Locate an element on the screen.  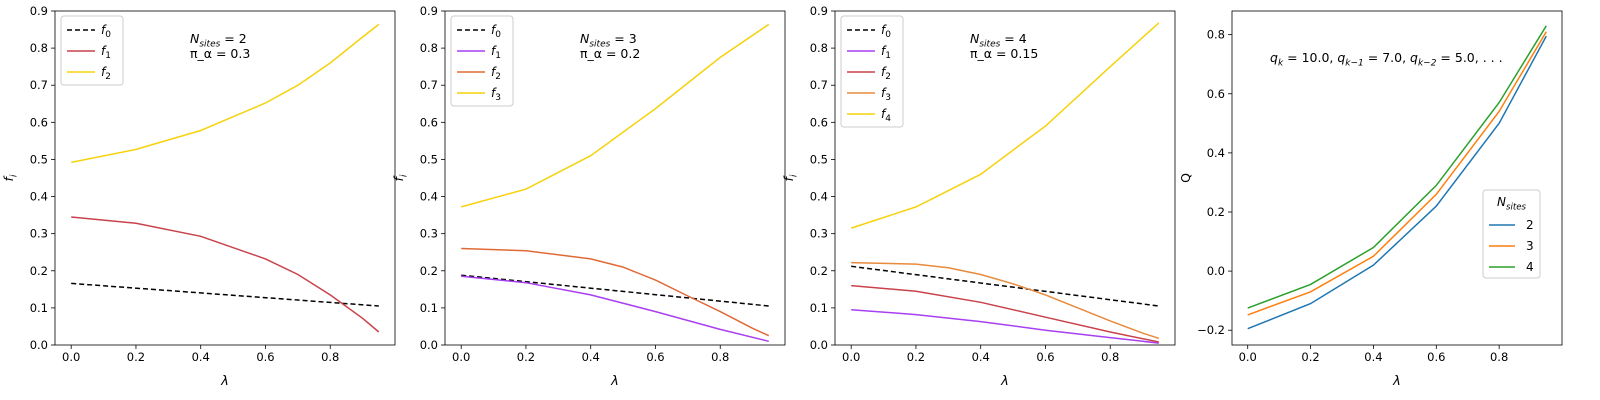
annotation-text: qk = 10.0, qk−1 = 7.0, qk−2 = 5.0, . . . is located at coordinates (1386, 59).